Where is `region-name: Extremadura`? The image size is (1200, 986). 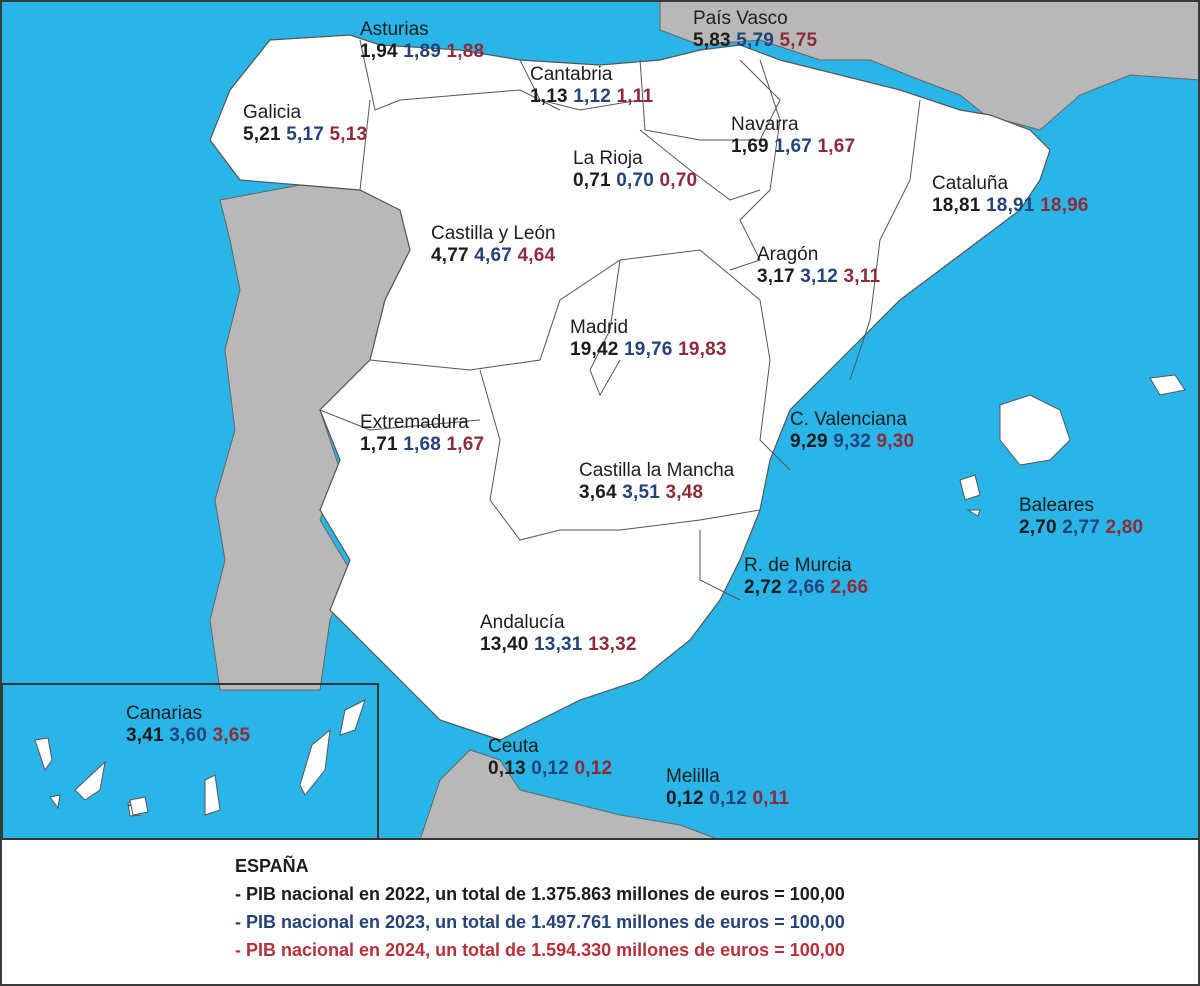
region-name: Extremadura is located at coordinates (414, 422).